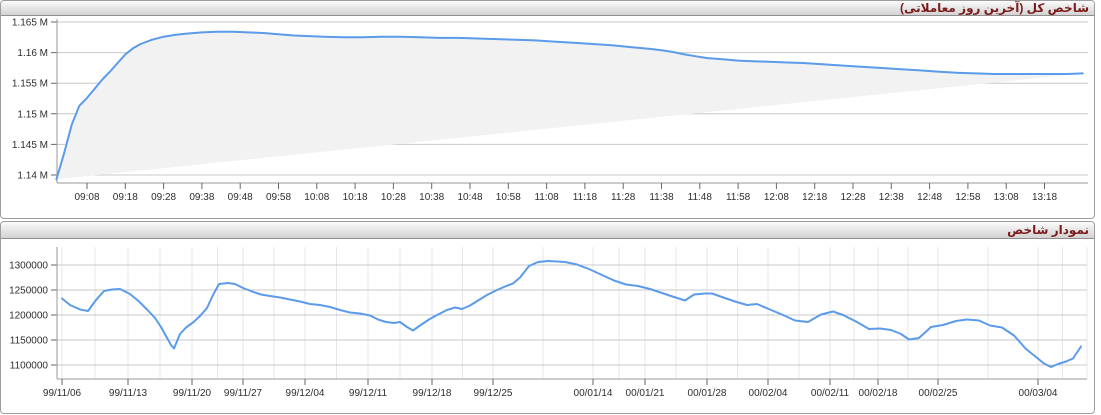 The height and width of the screenshot is (415, 1101). Describe the element at coordinates (128, 393) in the screenshot. I see `x-axis-label: 99/11/13` at that location.